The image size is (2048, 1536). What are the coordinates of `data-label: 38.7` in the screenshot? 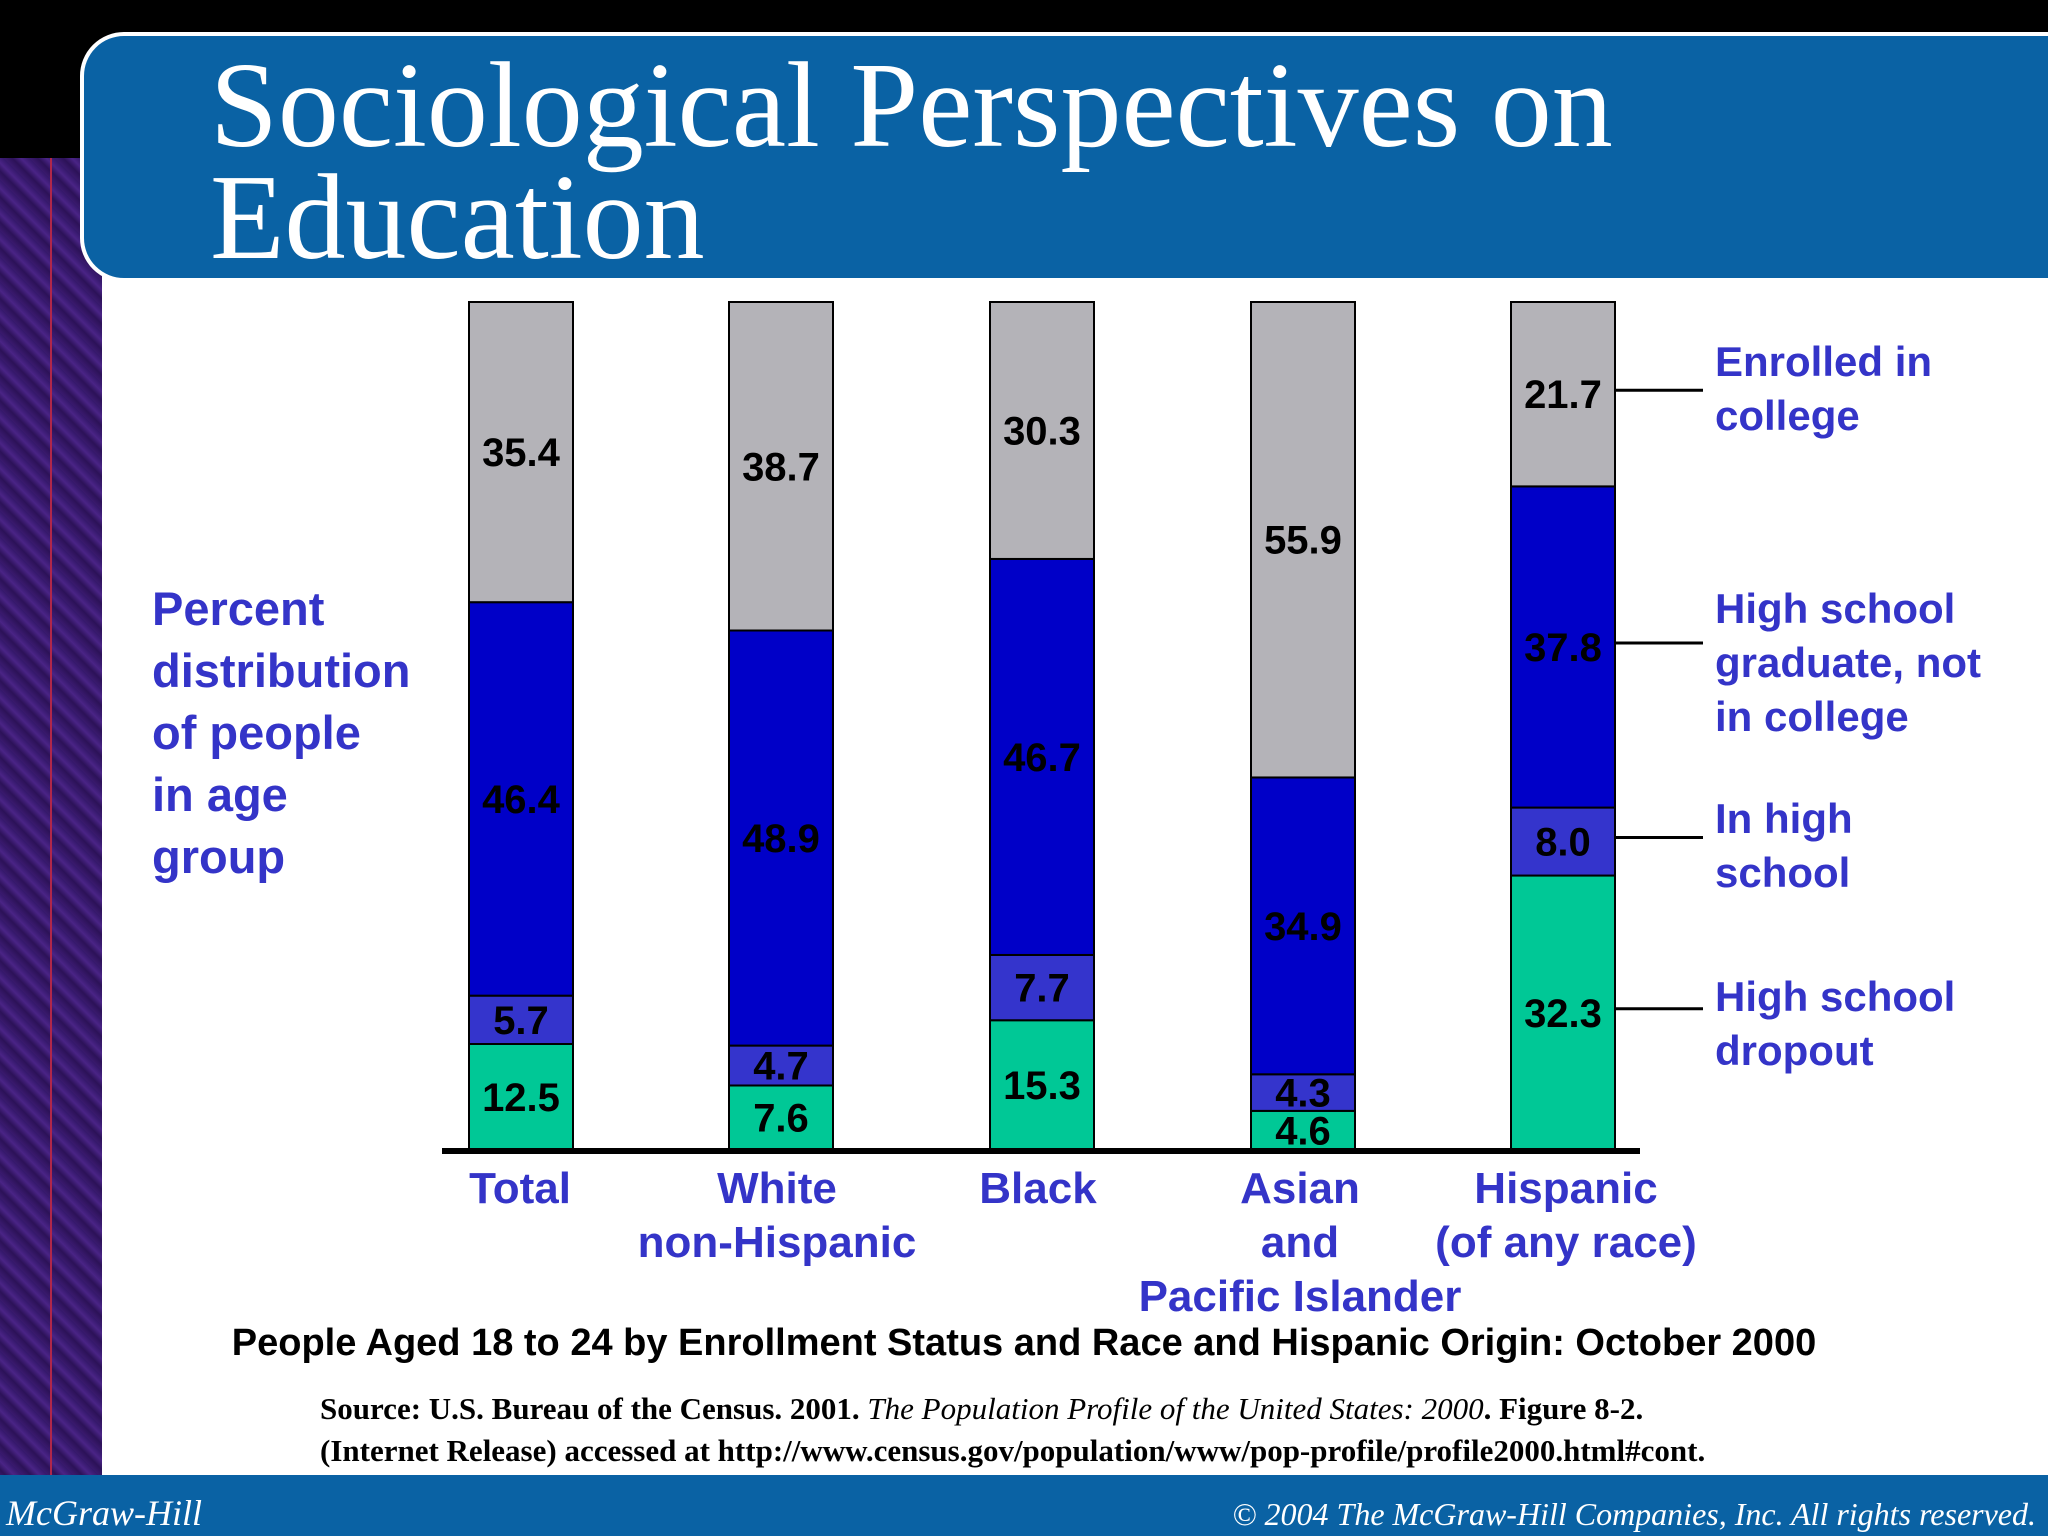 It's located at (781, 467).